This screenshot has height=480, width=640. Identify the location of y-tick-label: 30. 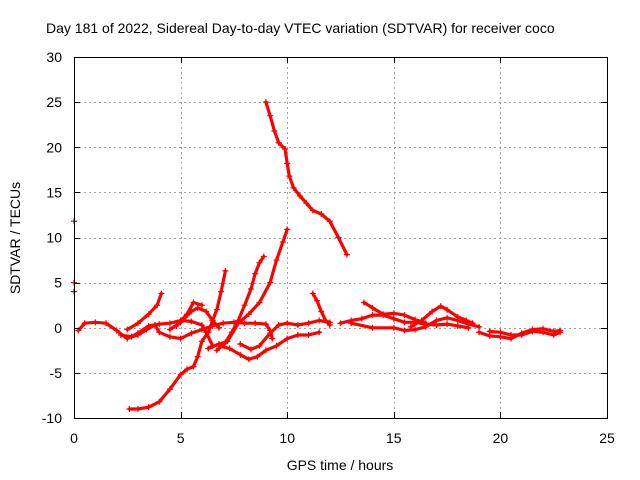
(54, 57).